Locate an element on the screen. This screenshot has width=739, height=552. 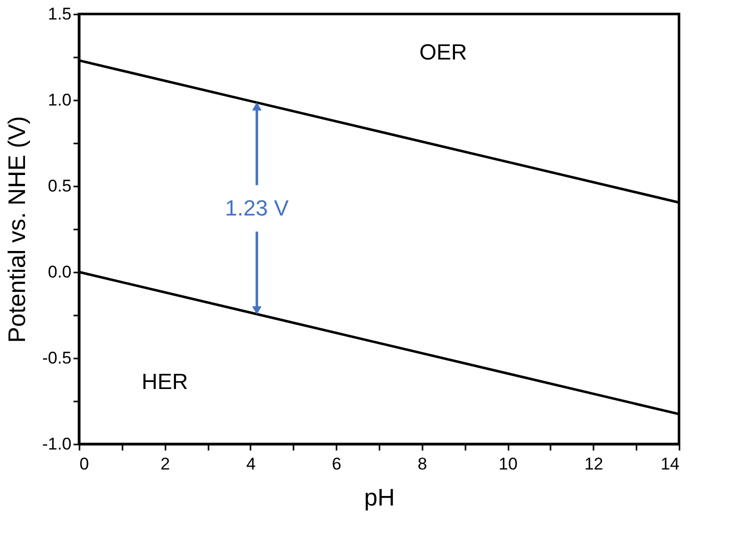
x-tick-label: 2 is located at coordinates (165, 464).